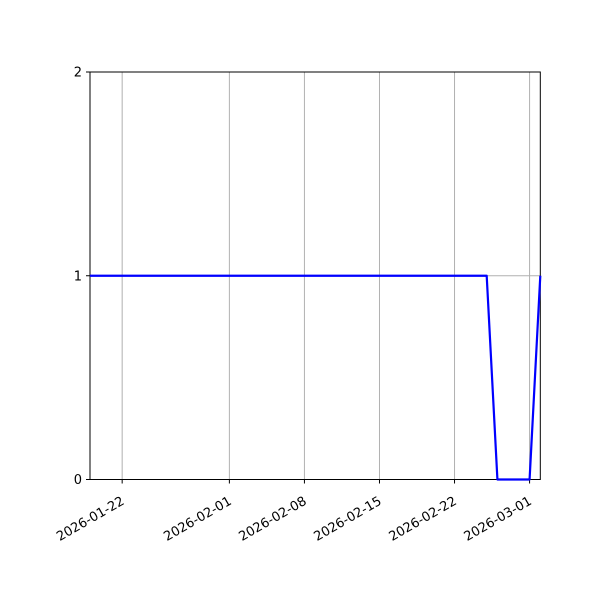 Image resolution: width=600 pixels, height=600 pixels. Describe the element at coordinates (498, 519) in the screenshot. I see `x-tick-label: 2026-03-01` at that location.